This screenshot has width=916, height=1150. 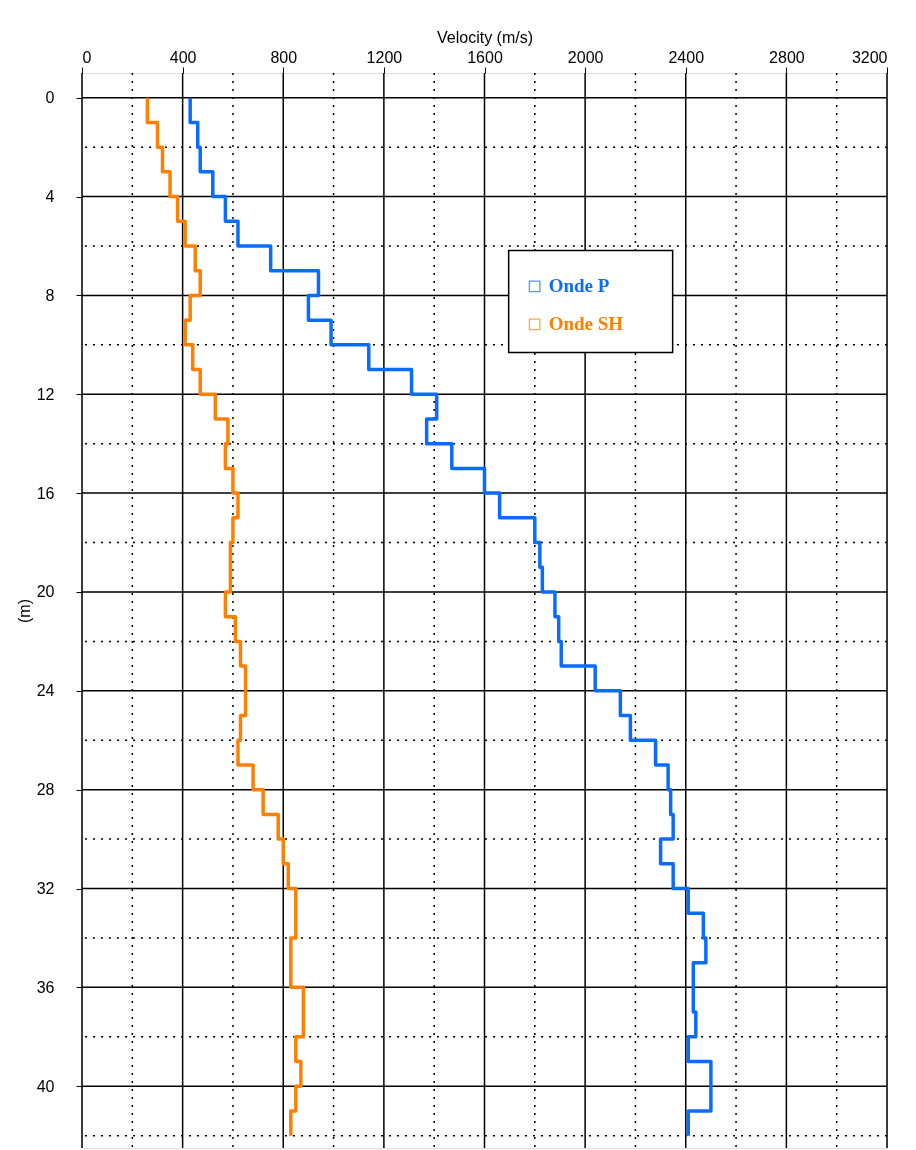 What do you see at coordinates (183, 57) in the screenshot?
I see `x-tick-label: 400` at bounding box center [183, 57].